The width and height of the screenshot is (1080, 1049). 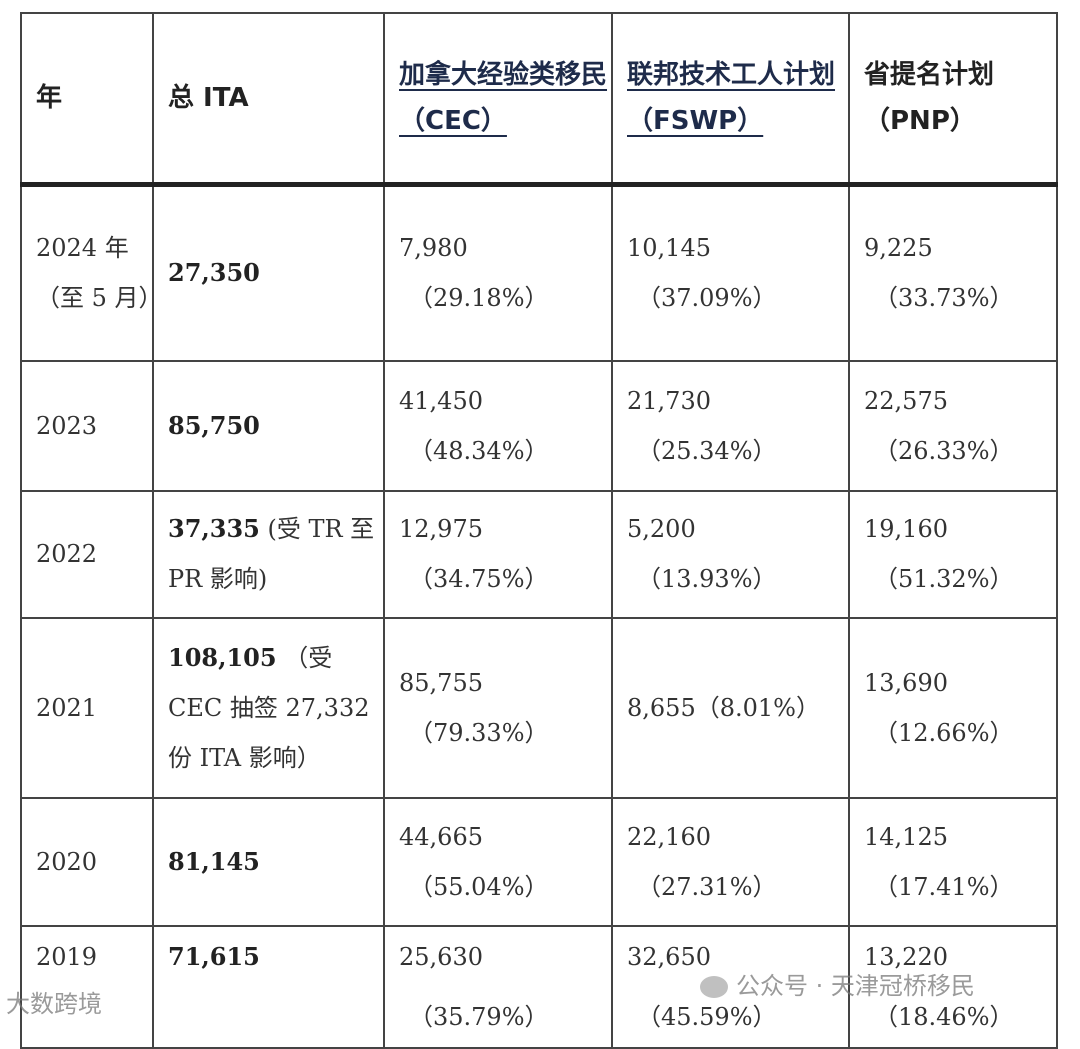 I want to click on header-cec: 加拿大经验类移民（CEC）, so click(x=498, y=99).